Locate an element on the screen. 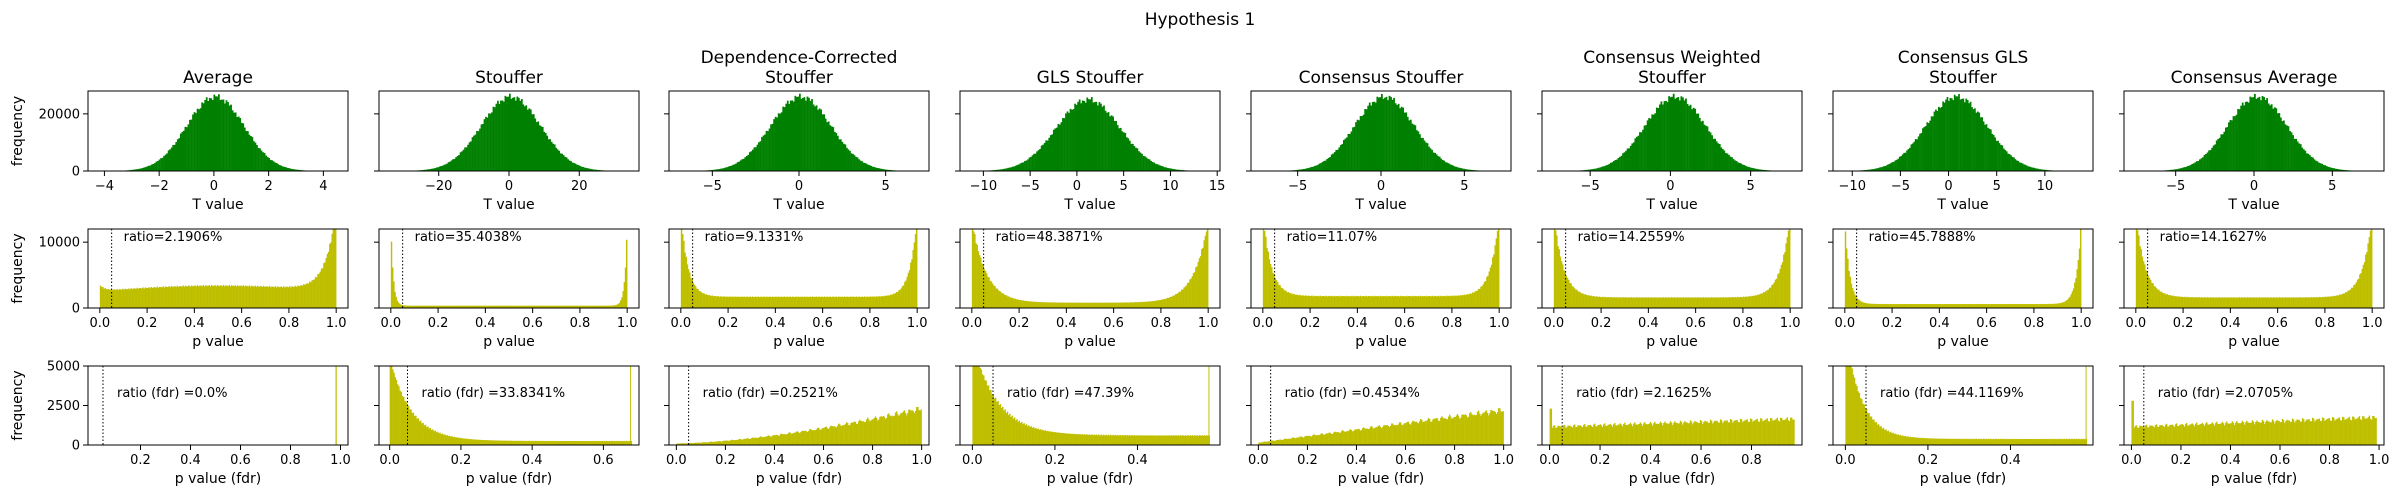 The image size is (2400, 500). x-tick-label: 0.8 is located at coordinates (872, 460).